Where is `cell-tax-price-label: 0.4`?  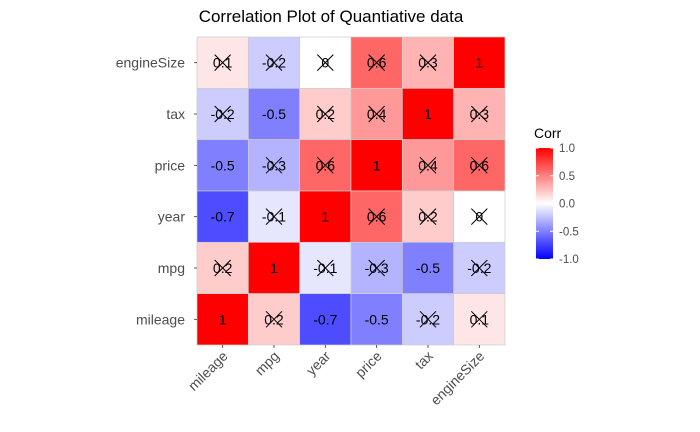
cell-tax-price-label: 0.4 is located at coordinates (377, 114).